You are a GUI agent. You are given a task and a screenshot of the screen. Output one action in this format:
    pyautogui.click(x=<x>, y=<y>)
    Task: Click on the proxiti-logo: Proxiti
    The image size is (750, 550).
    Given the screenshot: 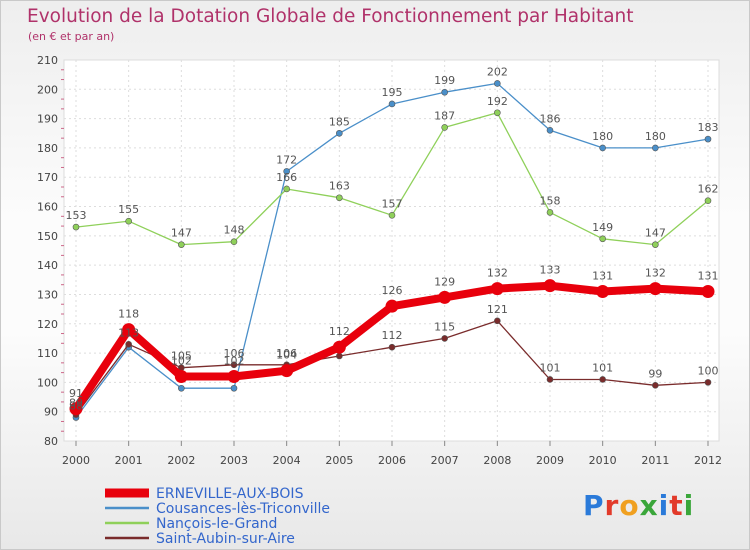 What is the action you would take?
    pyautogui.click(x=638, y=505)
    